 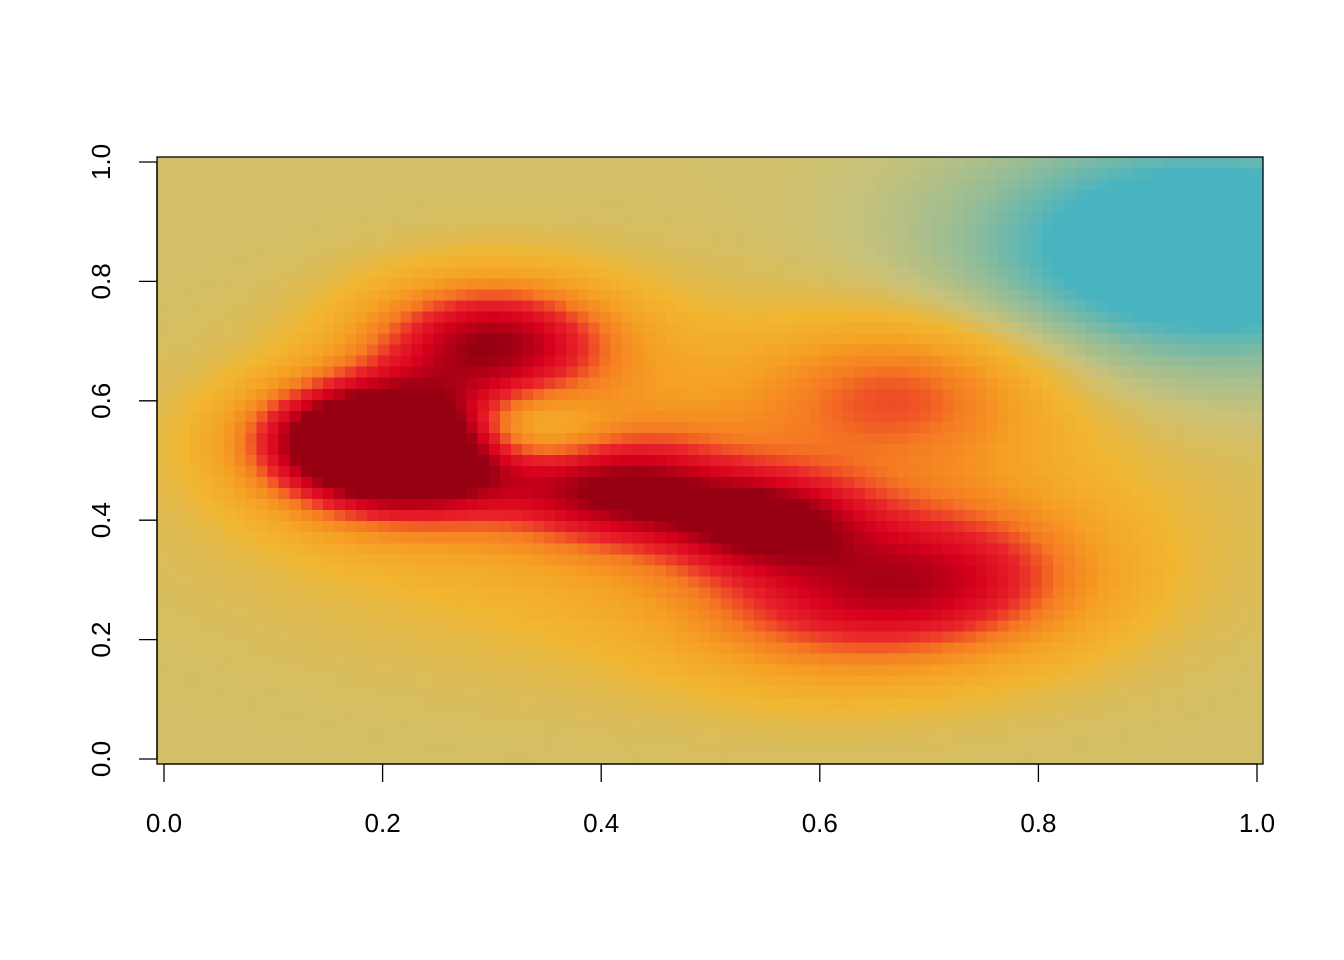 What do you see at coordinates (101, 759) in the screenshot?
I see `y-tick-label: 0.0` at bounding box center [101, 759].